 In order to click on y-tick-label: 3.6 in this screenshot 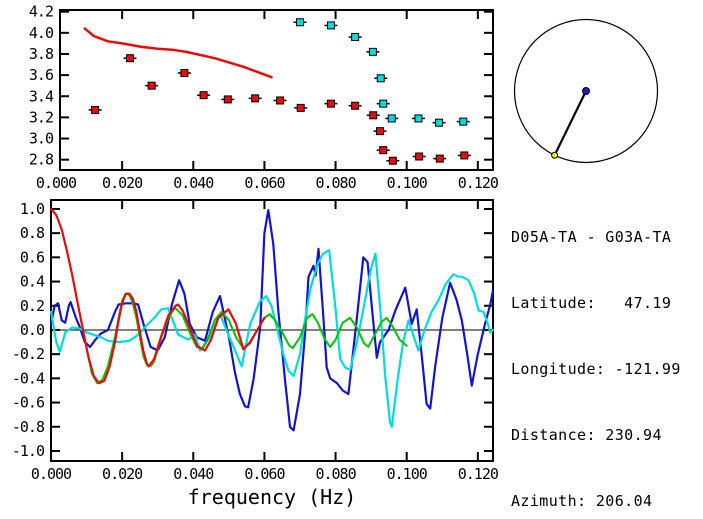, I will do `click(41, 75)`.